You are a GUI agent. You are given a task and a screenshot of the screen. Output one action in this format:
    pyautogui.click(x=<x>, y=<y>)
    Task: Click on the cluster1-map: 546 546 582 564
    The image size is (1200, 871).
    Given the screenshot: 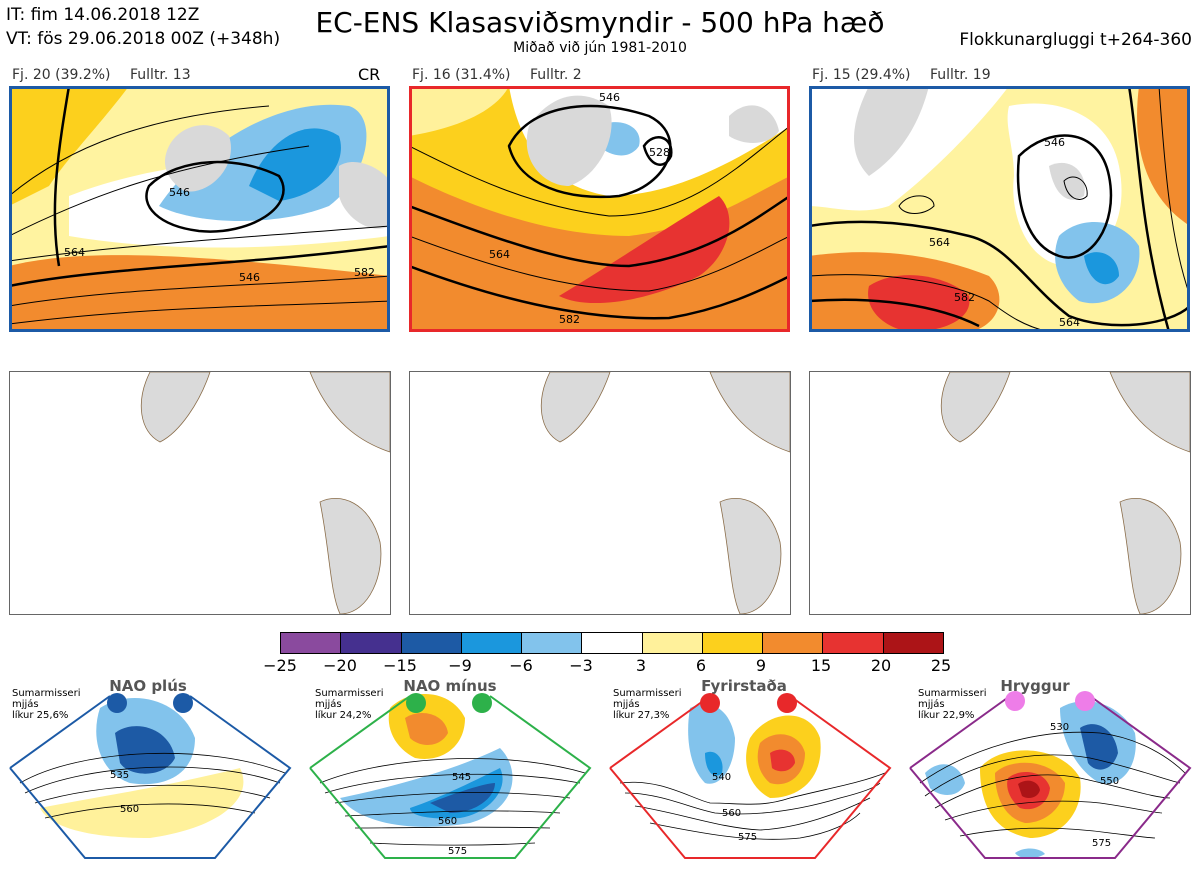 What is the action you would take?
    pyautogui.click(x=199, y=209)
    